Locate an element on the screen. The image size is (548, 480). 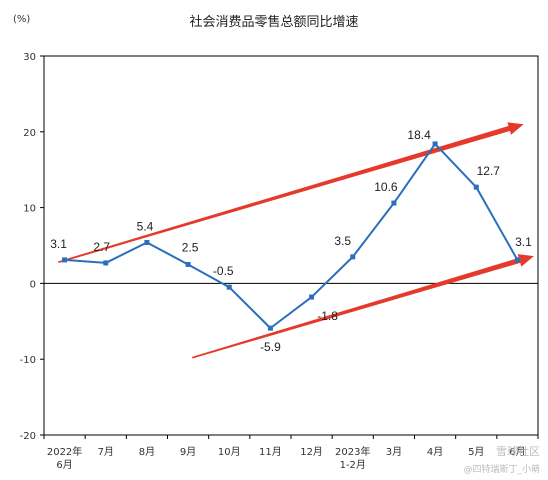
y-tick-label: 20 is located at coordinates (29, 133).